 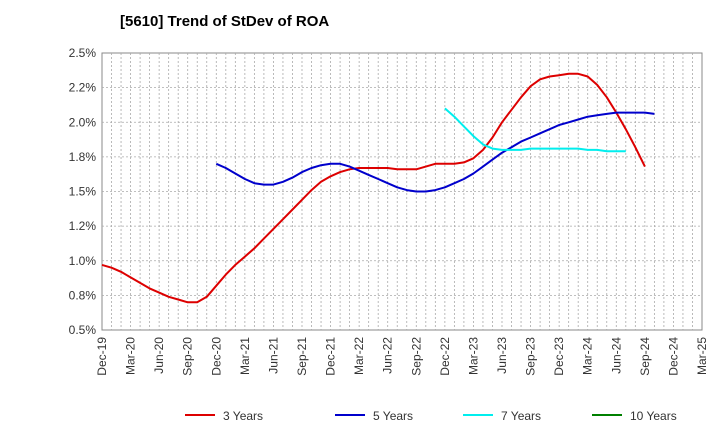 I want to click on y-axis-labels: 0.5% 0.8% 1.0% 1.2% 1.5% 1.8% 2.0% 2.2% 2.5%, so click(x=83, y=191).